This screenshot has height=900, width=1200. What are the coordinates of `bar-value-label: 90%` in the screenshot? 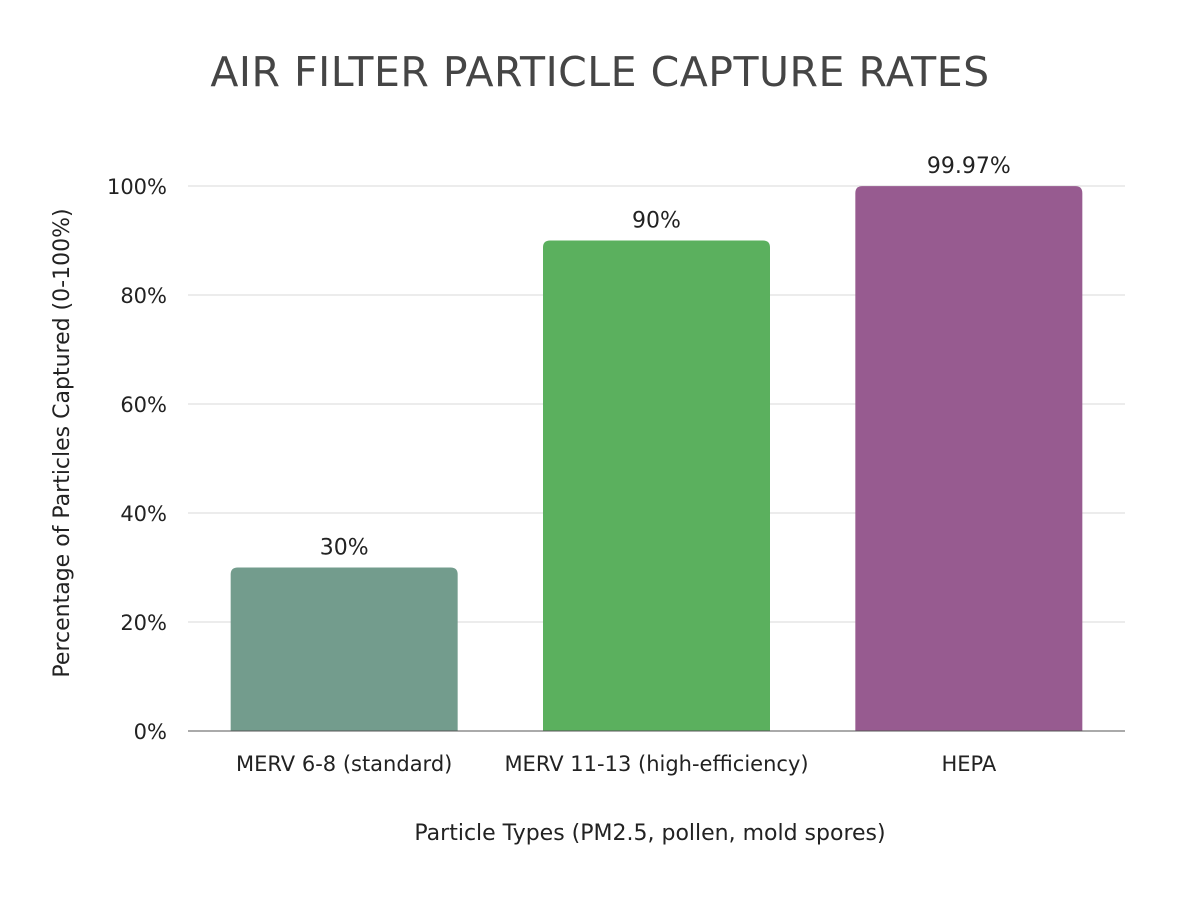 It's located at (656, 221).